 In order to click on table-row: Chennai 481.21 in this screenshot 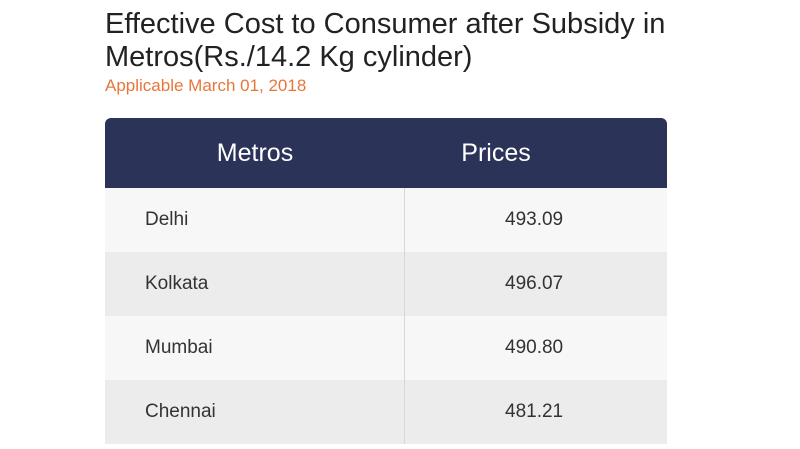, I will do `click(386, 412)`.